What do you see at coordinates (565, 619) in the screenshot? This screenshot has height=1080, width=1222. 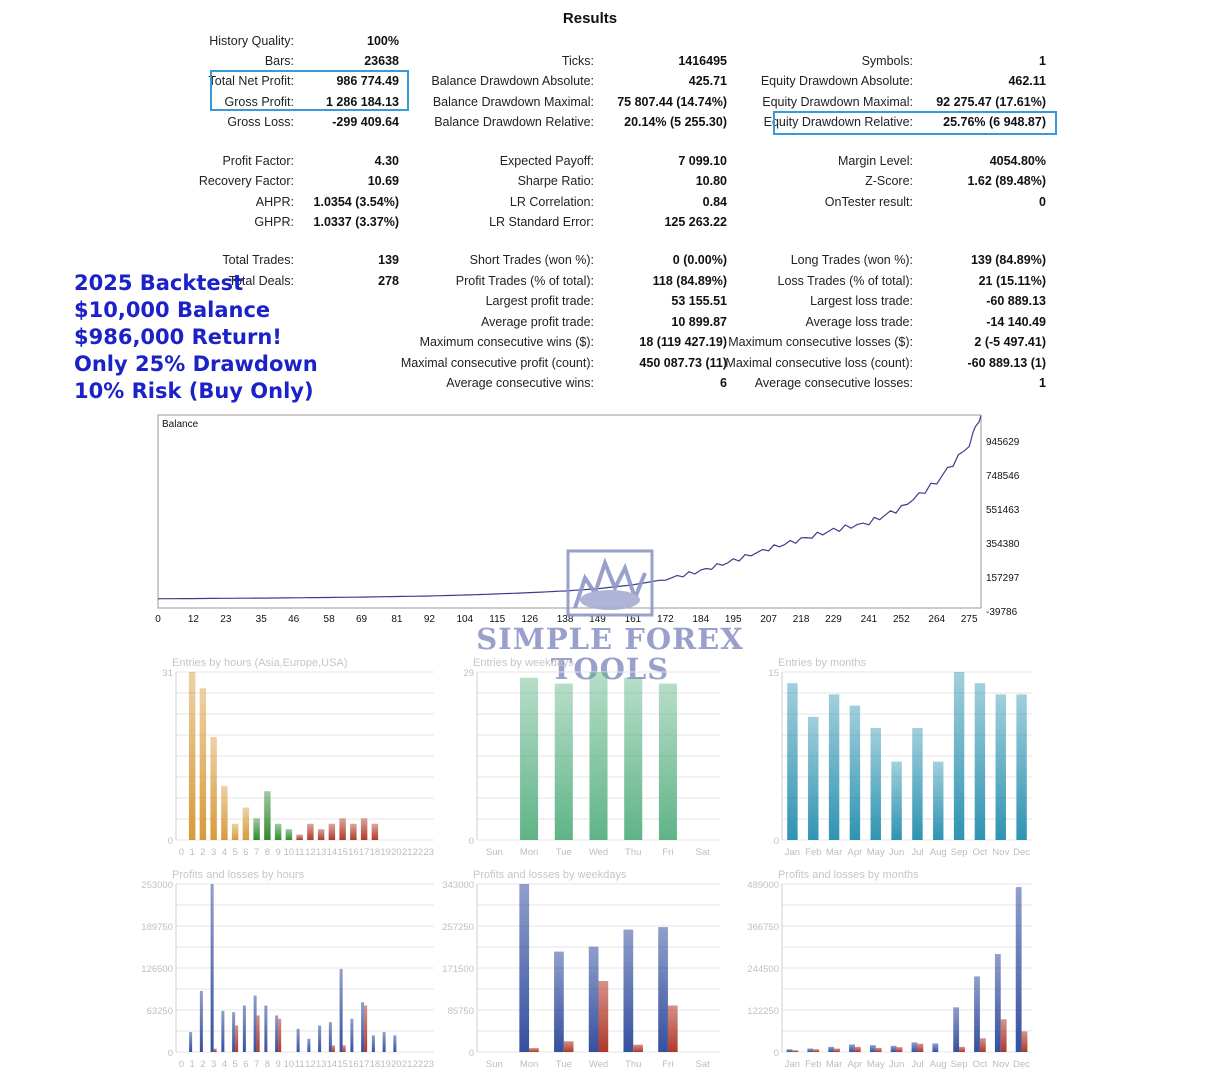 I see `x-tick-label: 138` at bounding box center [565, 619].